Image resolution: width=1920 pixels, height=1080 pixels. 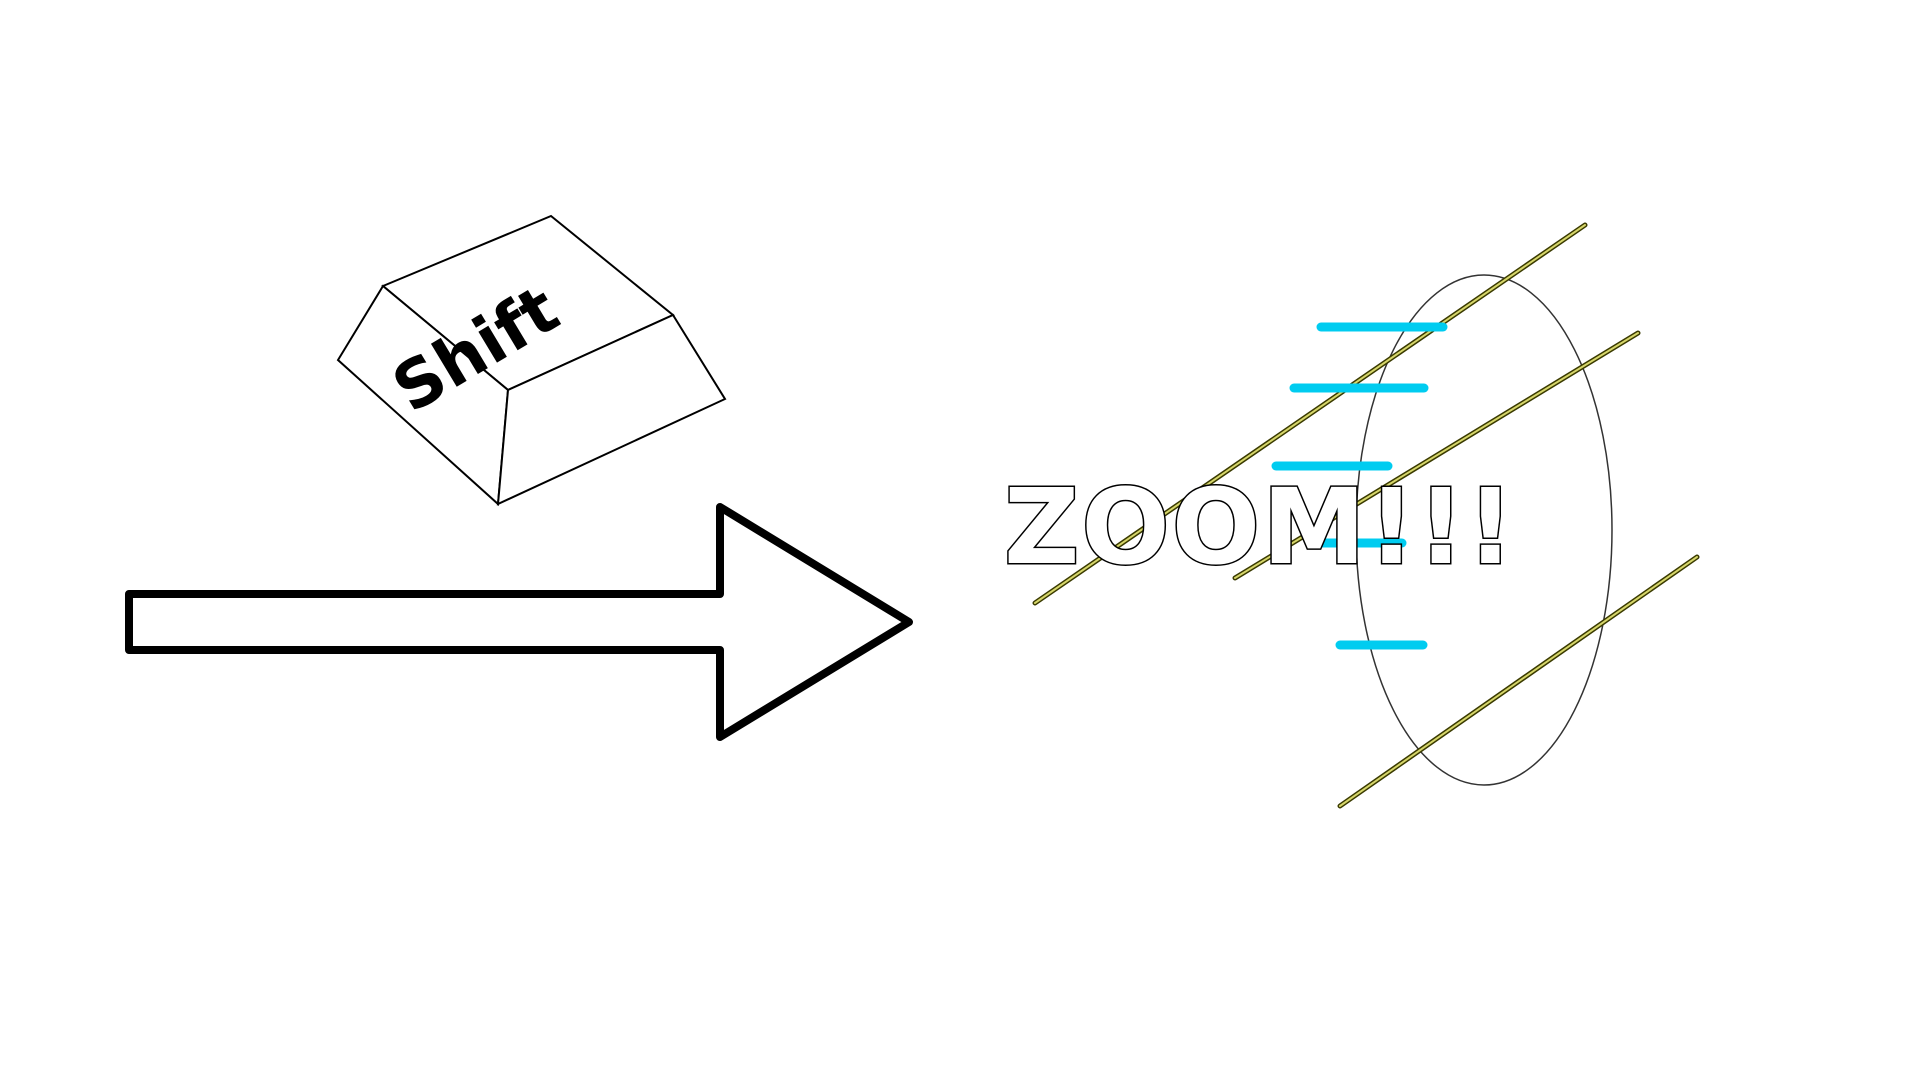 What do you see at coordinates (611, 409) in the screenshot?
I see `keycap-front-face` at bounding box center [611, 409].